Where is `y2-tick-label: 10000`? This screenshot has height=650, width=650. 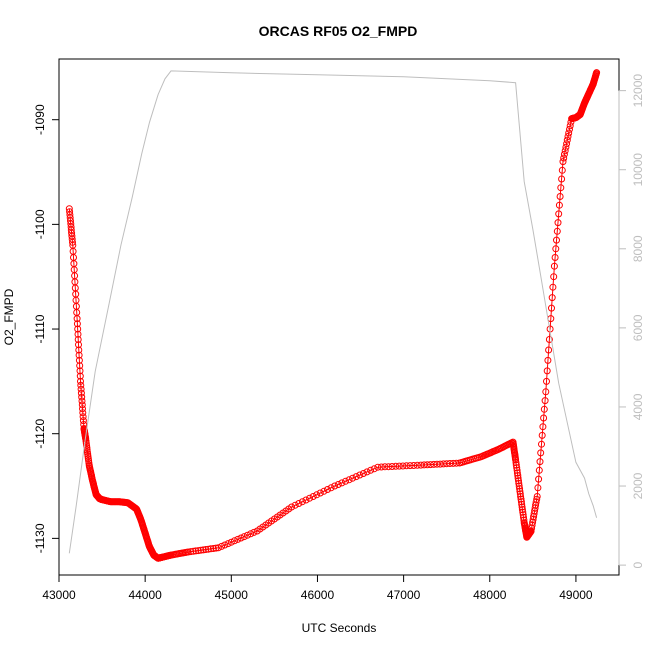
y2-tick-label: 10000 is located at coordinates (638, 170).